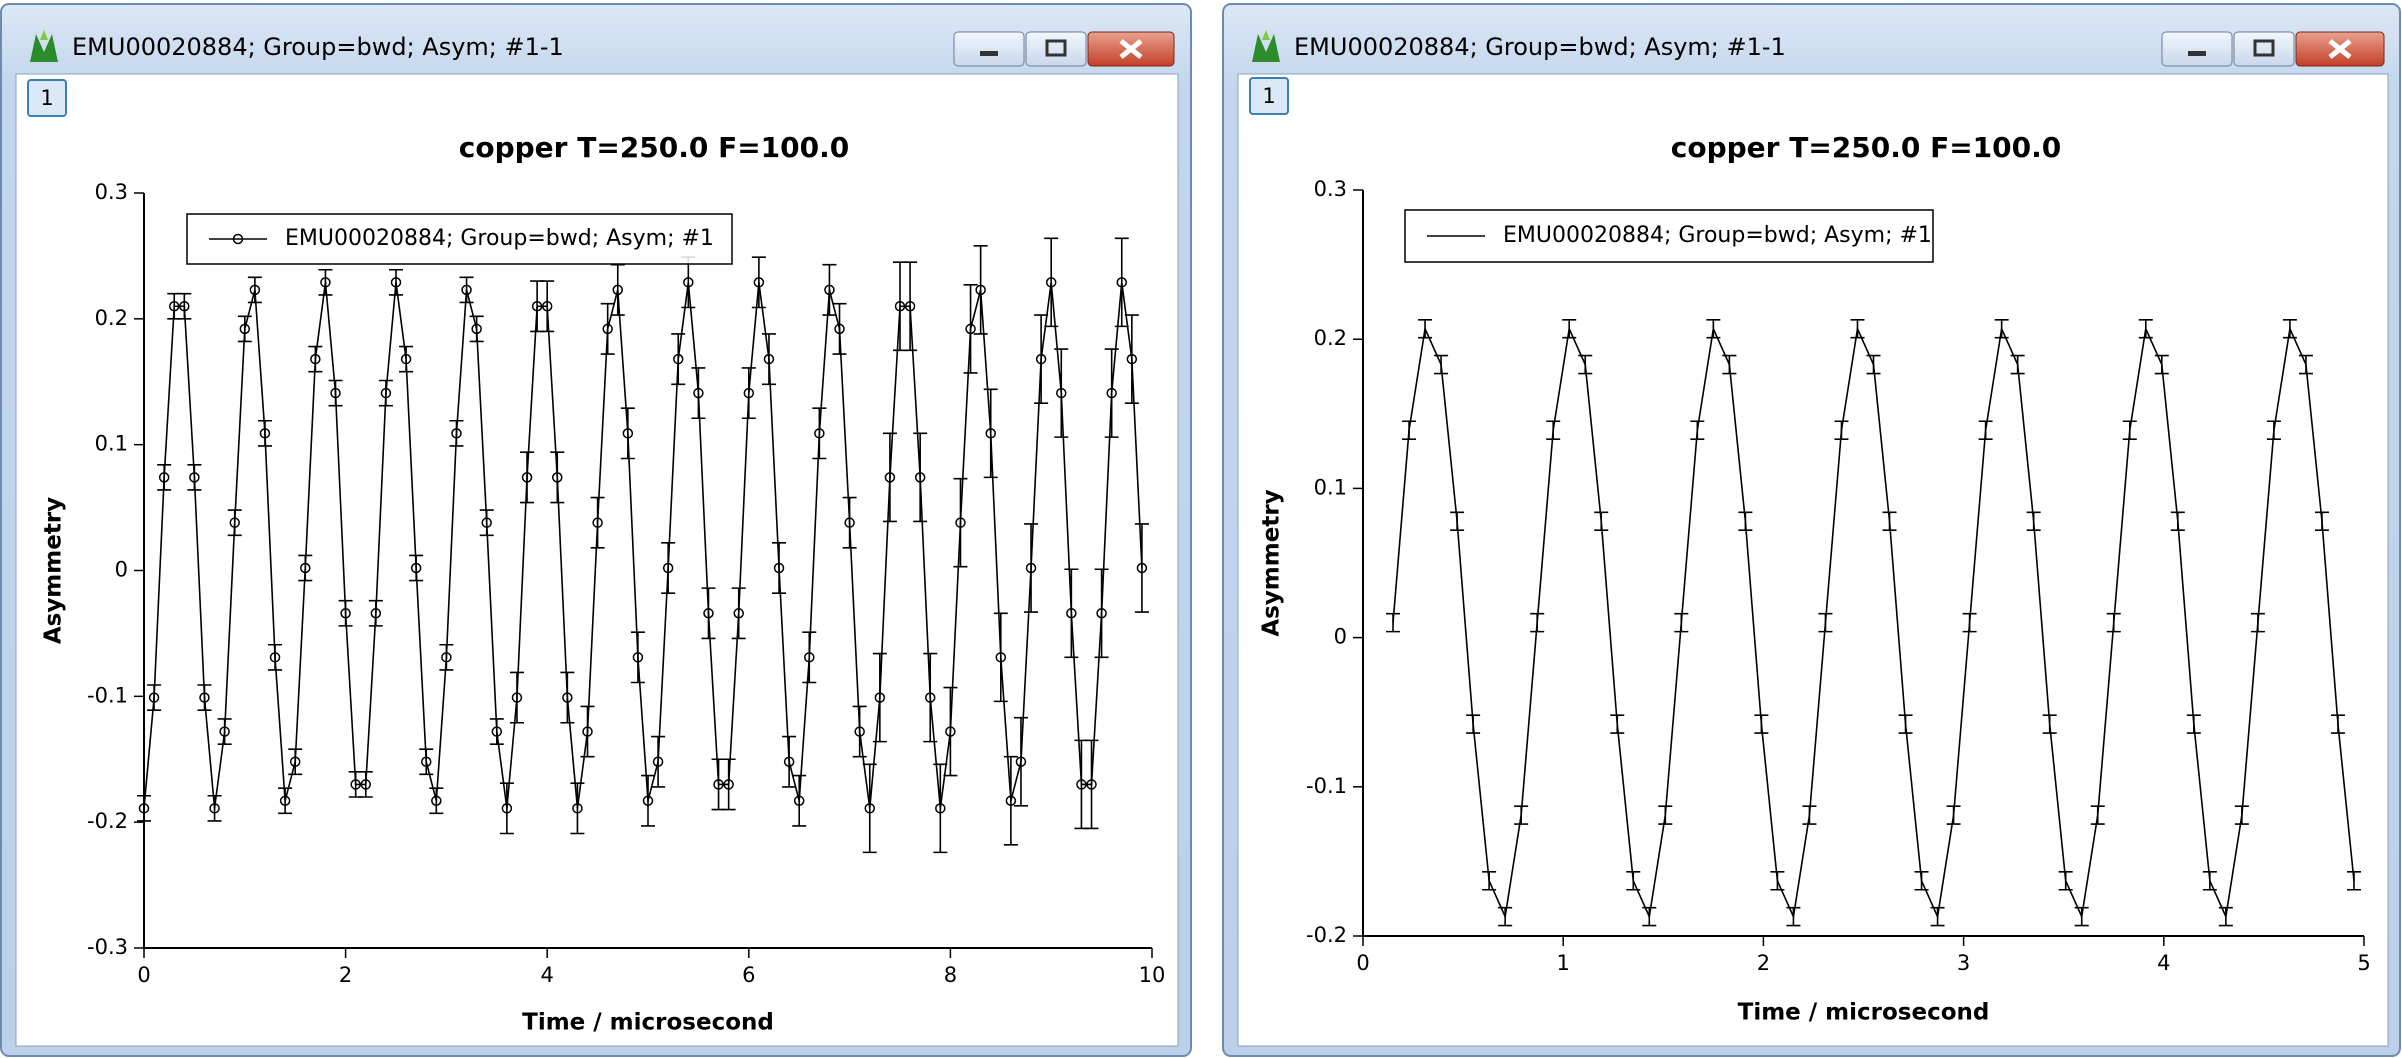 This screenshot has width=2402, height=1058. Describe the element at coordinates (1330, 189) in the screenshot. I see `y-tick-label: 0.3` at that location.